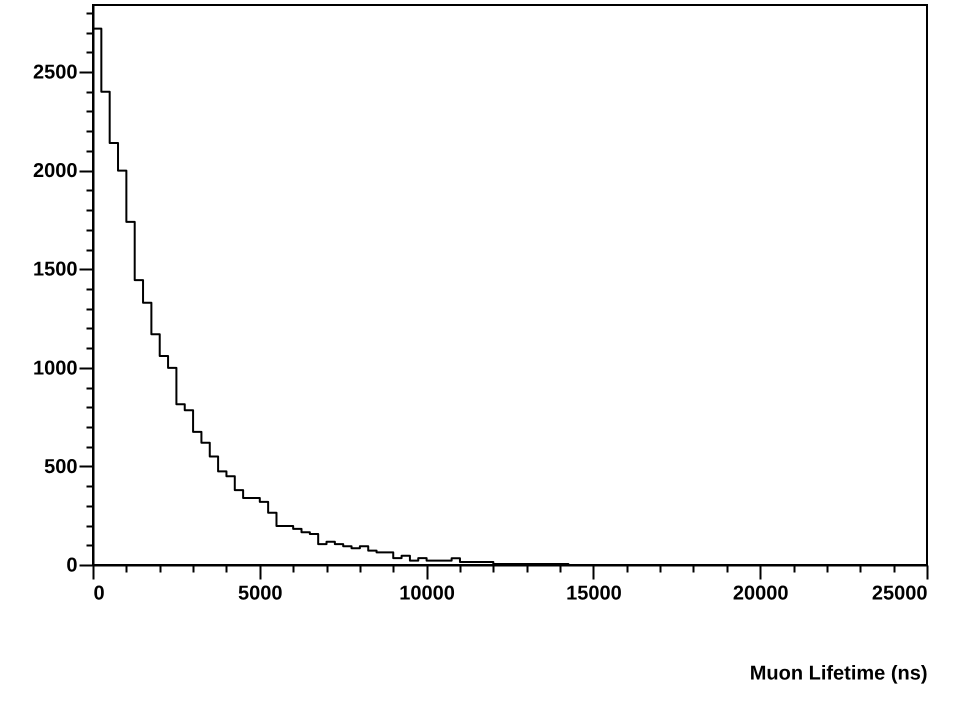 This screenshot has height=708, width=975. What do you see at coordinates (594, 593) in the screenshot?
I see `x-tick-label: 15000` at bounding box center [594, 593].